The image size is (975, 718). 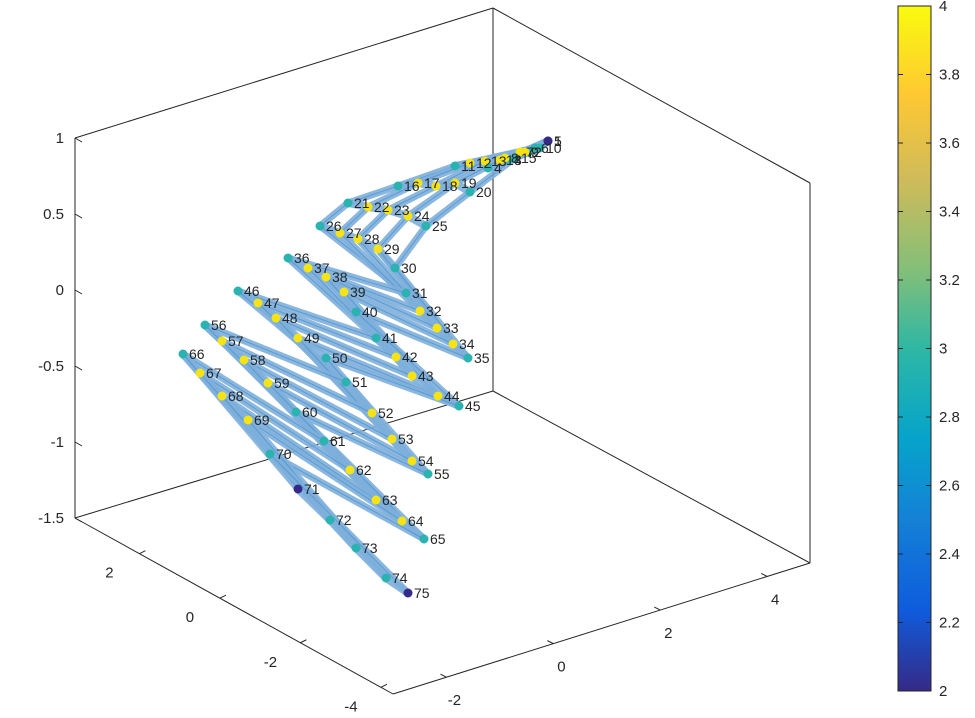 I want to click on node-label: 70, so click(x=284, y=454).